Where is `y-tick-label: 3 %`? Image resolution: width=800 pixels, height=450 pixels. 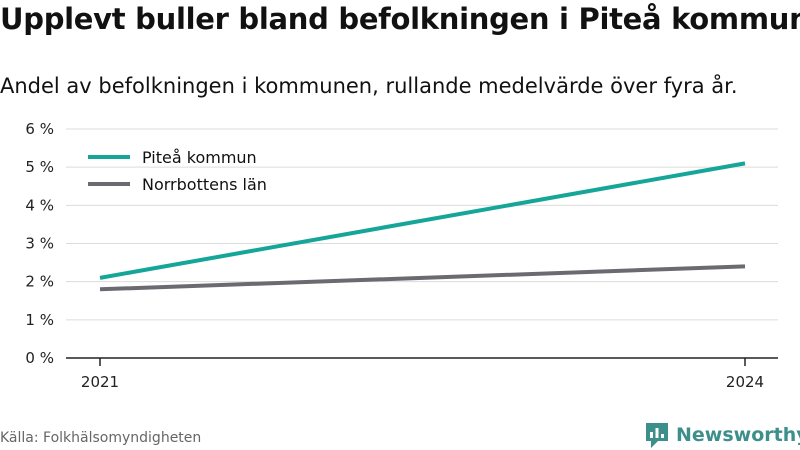 y-tick-label: 3 % is located at coordinates (39, 244).